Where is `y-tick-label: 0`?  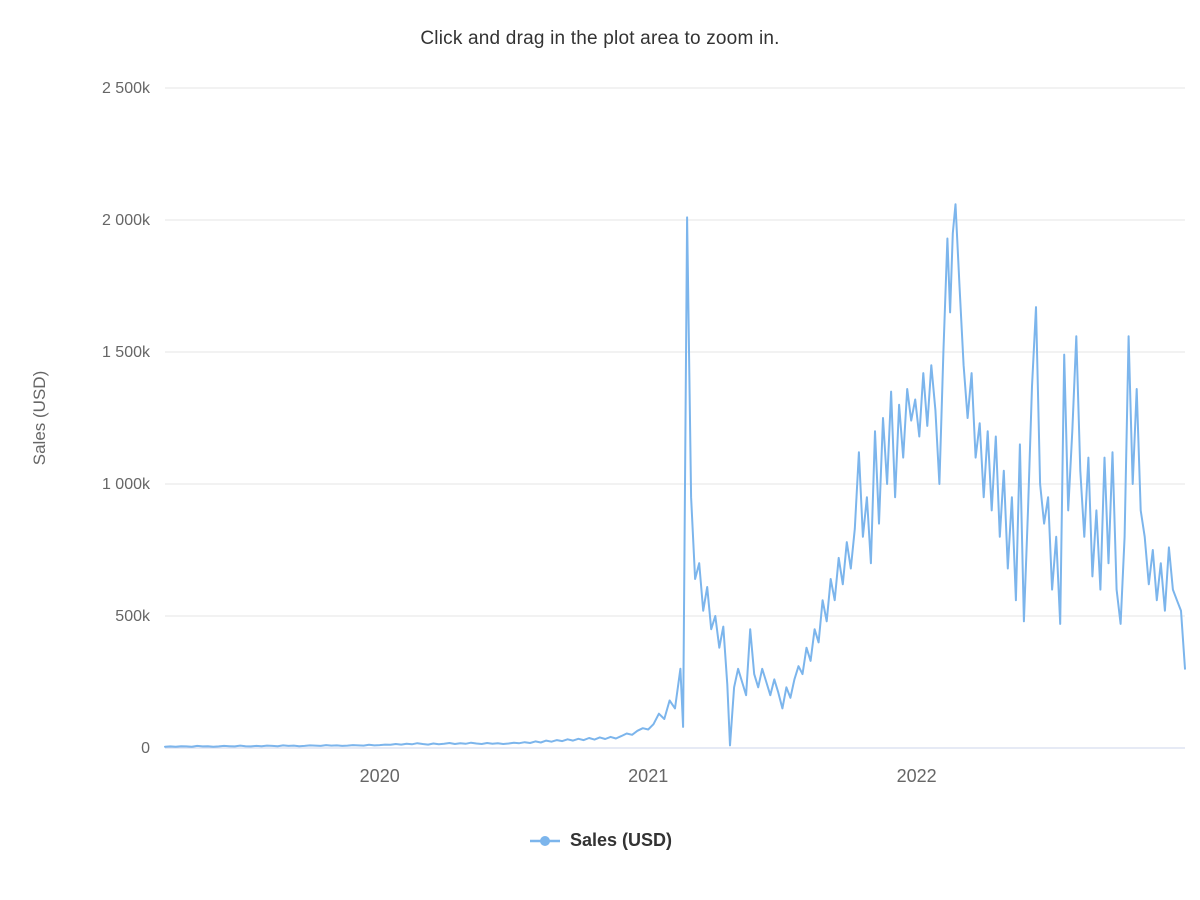
y-tick-label: 0 is located at coordinates (145, 748).